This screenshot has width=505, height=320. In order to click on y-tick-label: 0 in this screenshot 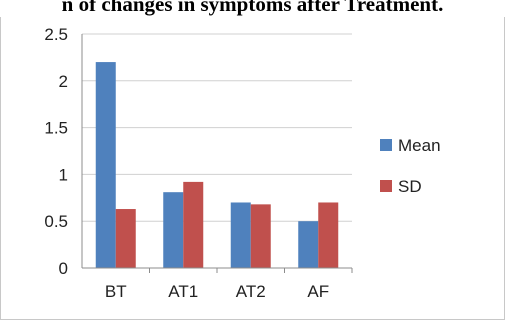, I will do `click(63, 268)`.